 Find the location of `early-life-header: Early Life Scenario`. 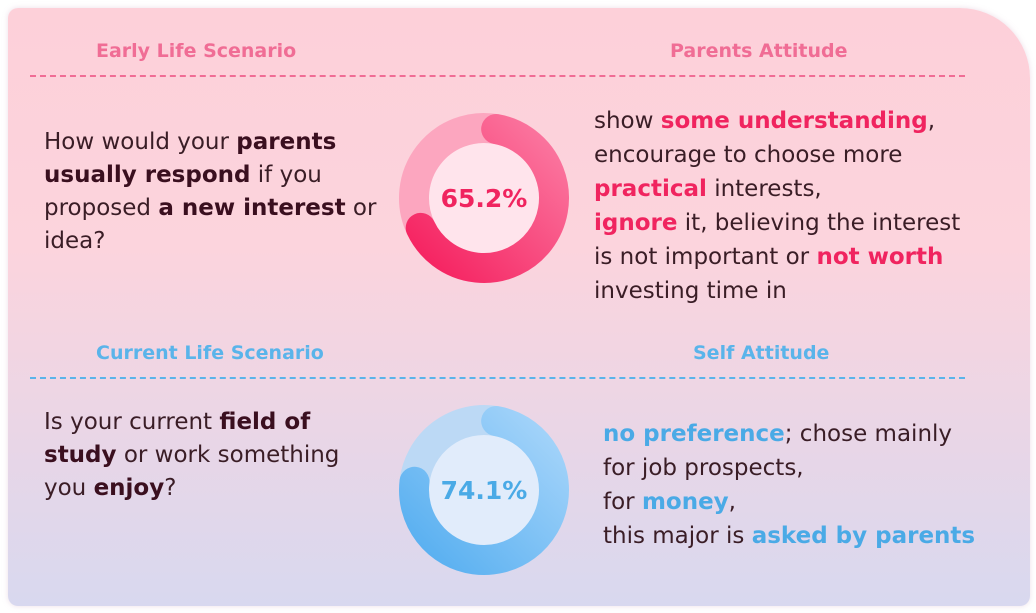

early-life-header: Early Life Scenario is located at coordinates (196, 51).